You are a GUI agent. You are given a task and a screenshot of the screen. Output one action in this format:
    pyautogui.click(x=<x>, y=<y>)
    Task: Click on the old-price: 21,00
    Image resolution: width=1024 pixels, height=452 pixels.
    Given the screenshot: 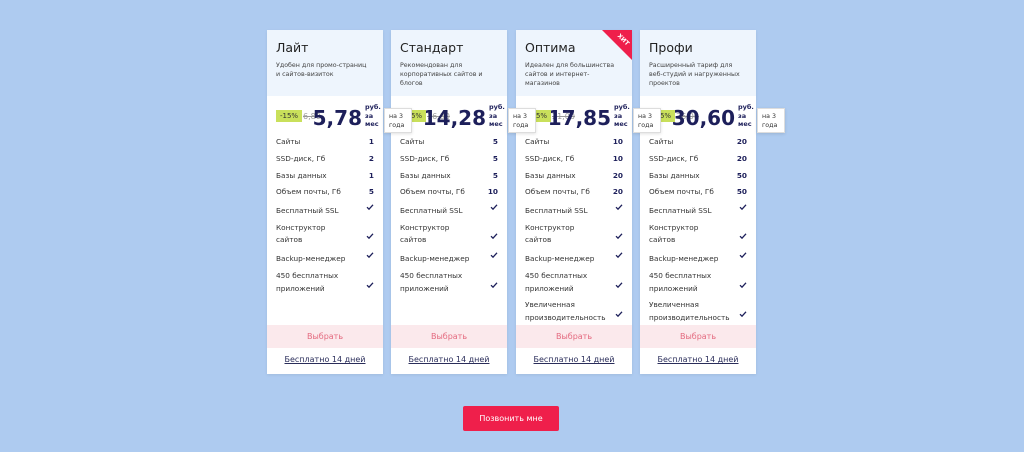 What is the action you would take?
    pyautogui.click(x=563, y=116)
    